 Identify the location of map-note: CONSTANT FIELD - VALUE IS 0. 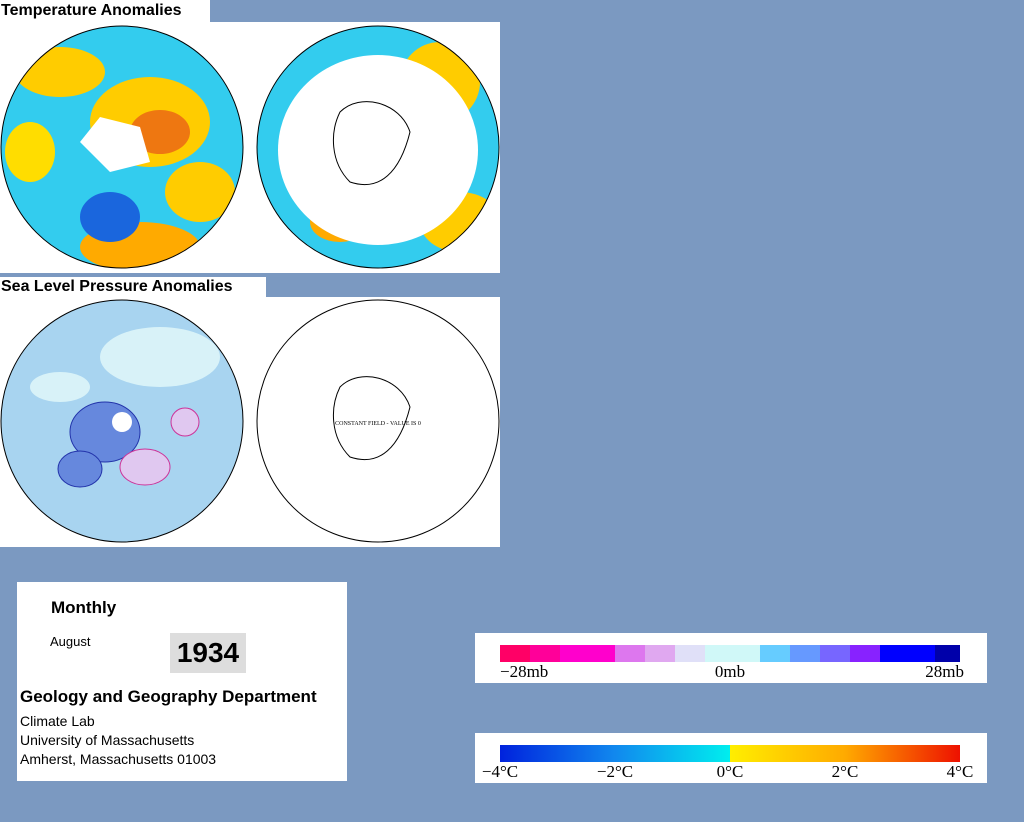
(378, 424).